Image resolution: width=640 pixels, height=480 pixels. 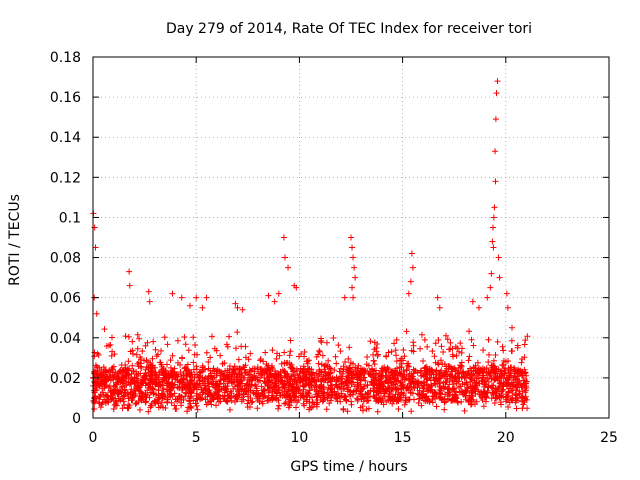 What do you see at coordinates (353, 438) in the screenshot?
I see `x-tick-labels: 0 5 10 15 20 25` at bounding box center [353, 438].